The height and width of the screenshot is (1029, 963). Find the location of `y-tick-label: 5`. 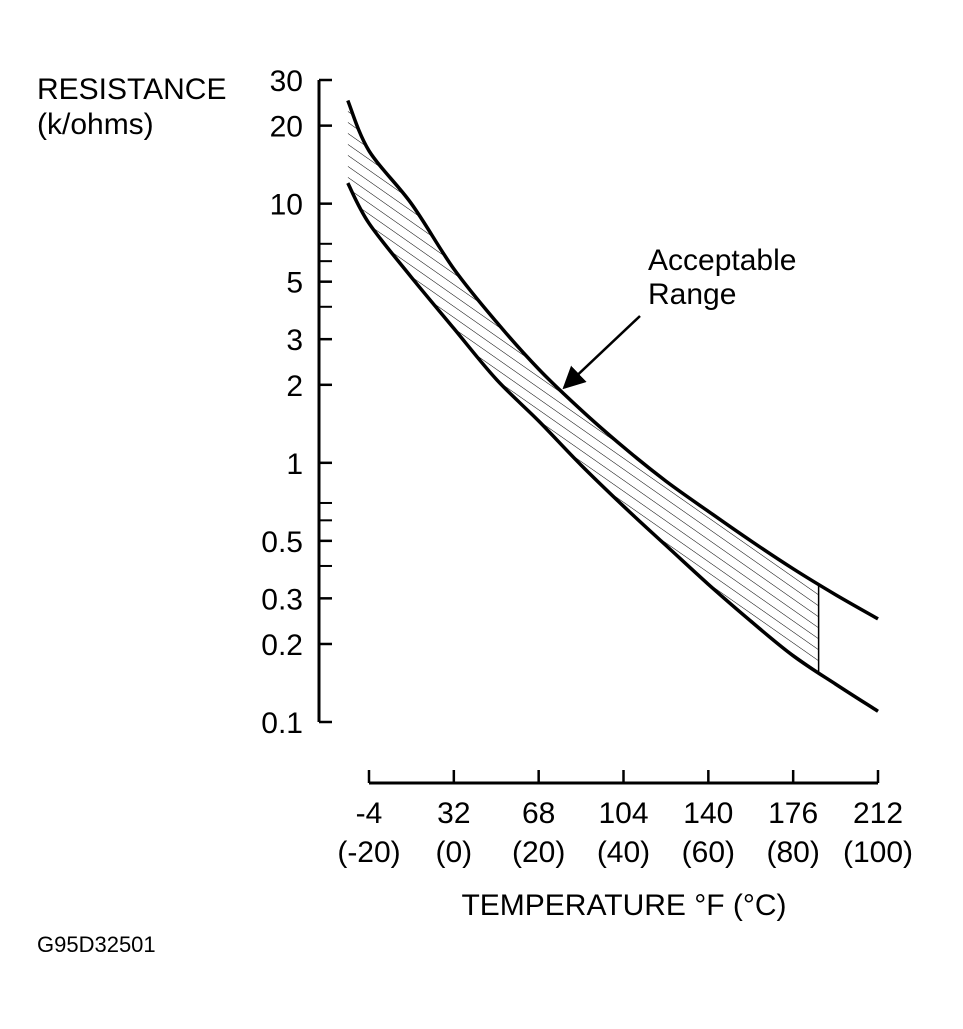

y-tick-label: 5 is located at coordinates (294, 283).